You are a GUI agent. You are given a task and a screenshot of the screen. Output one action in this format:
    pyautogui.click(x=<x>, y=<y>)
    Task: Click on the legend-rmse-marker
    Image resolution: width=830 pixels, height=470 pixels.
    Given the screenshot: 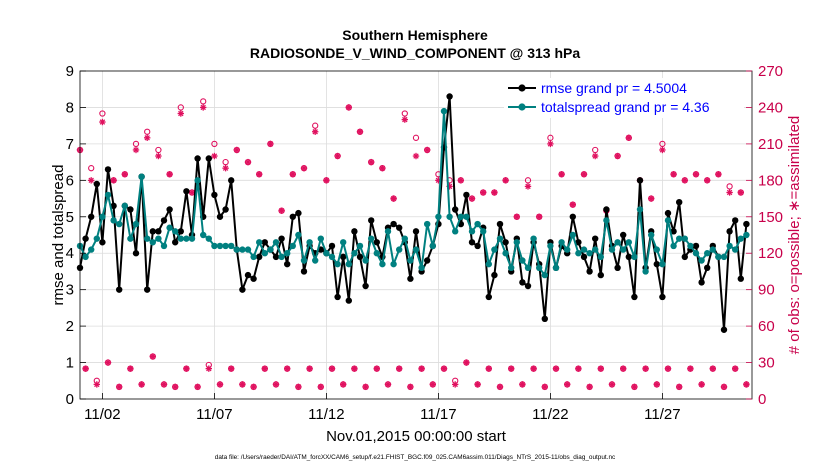 What is the action you would take?
    pyautogui.click(x=522, y=88)
    